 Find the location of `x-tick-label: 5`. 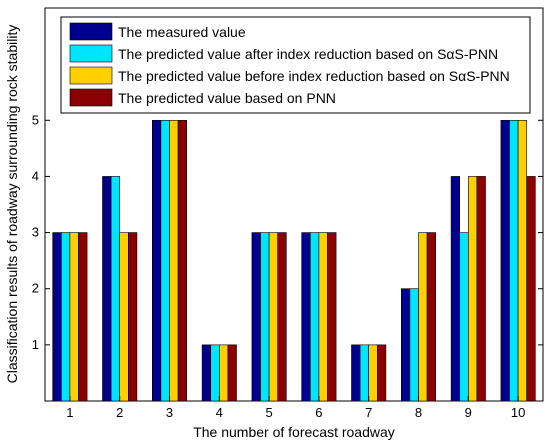

x-tick-label: 5 is located at coordinates (268, 412).